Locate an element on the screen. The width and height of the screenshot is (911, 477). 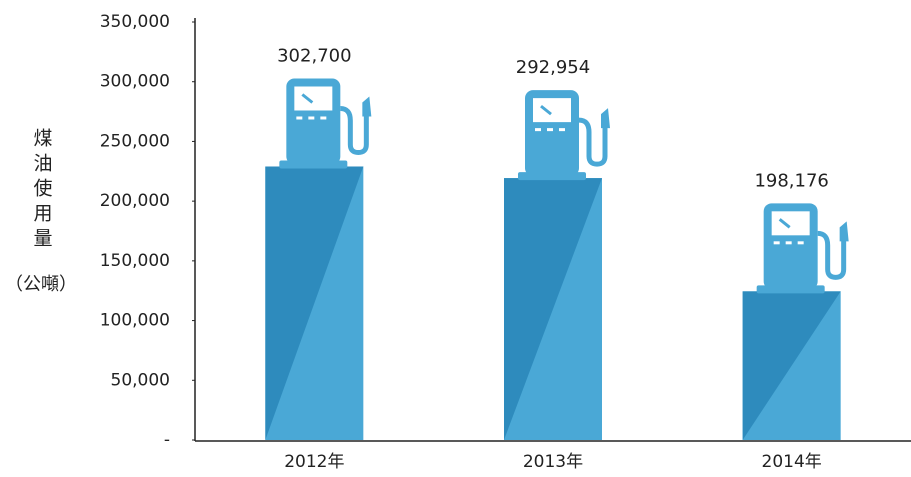
x-tick-label: 2014年 is located at coordinates (792, 462).